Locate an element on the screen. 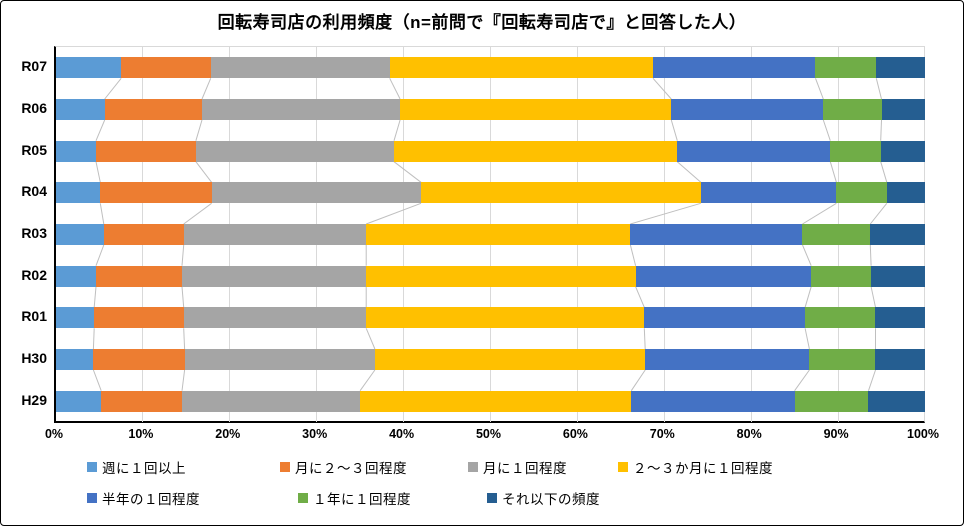 This screenshot has height=526, width=964. legend-item-5: 半年の１回程度 is located at coordinates (143, 498).